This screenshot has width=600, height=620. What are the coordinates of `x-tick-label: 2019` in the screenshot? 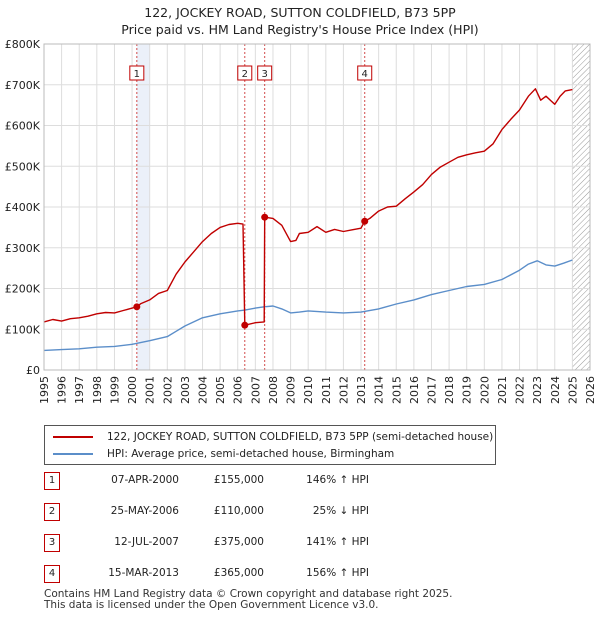 It's located at (467, 390).